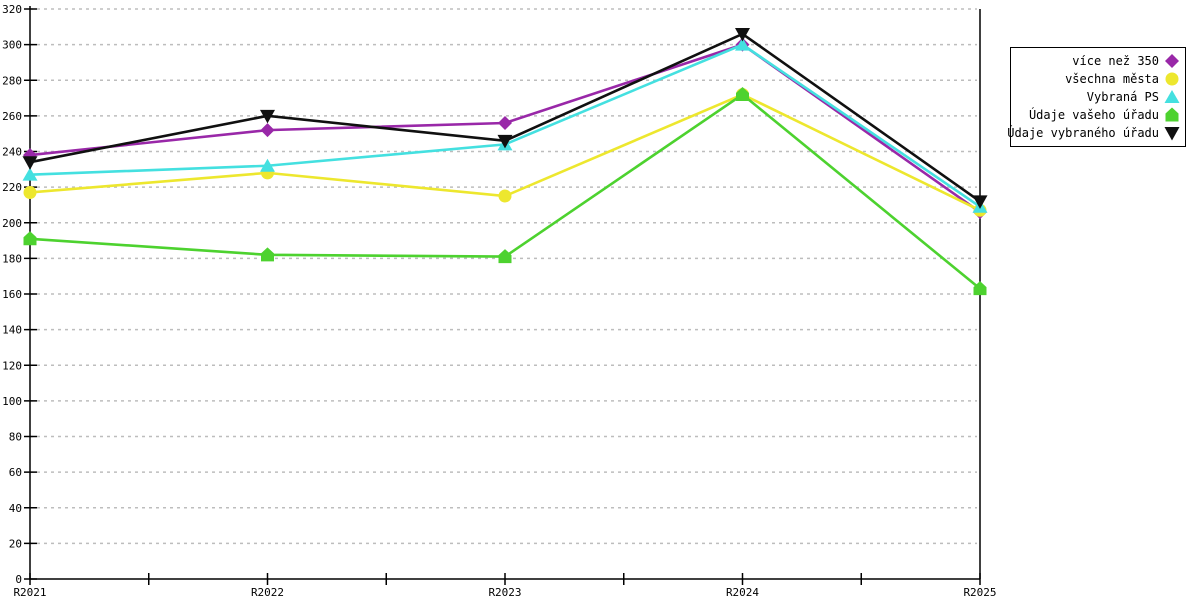  What do you see at coordinates (1083, 133) in the screenshot?
I see `legend-label: Údaje vybraného úřadu` at bounding box center [1083, 133].